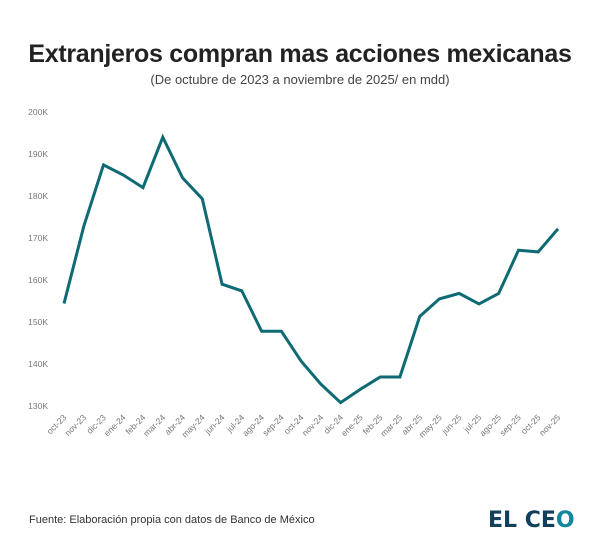 The width and height of the screenshot is (600, 550). What do you see at coordinates (38, 238) in the screenshot?
I see `y-tick-label: 170K` at bounding box center [38, 238].